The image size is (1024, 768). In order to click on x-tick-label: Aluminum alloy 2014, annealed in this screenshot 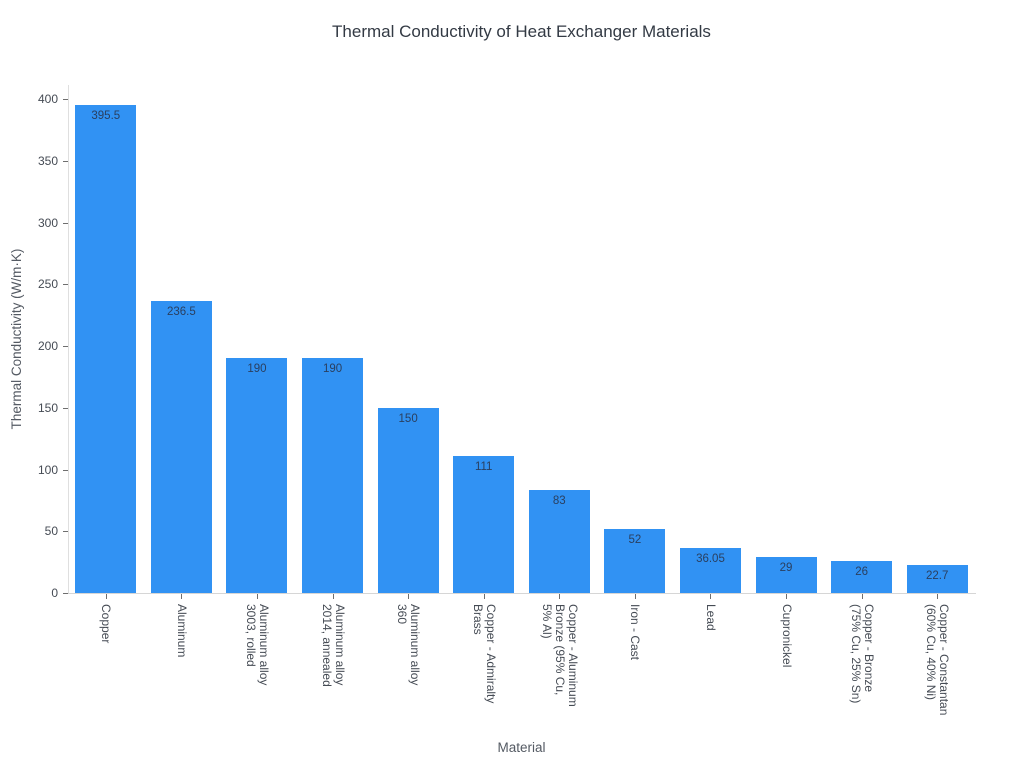, I will do `click(333, 645)`.